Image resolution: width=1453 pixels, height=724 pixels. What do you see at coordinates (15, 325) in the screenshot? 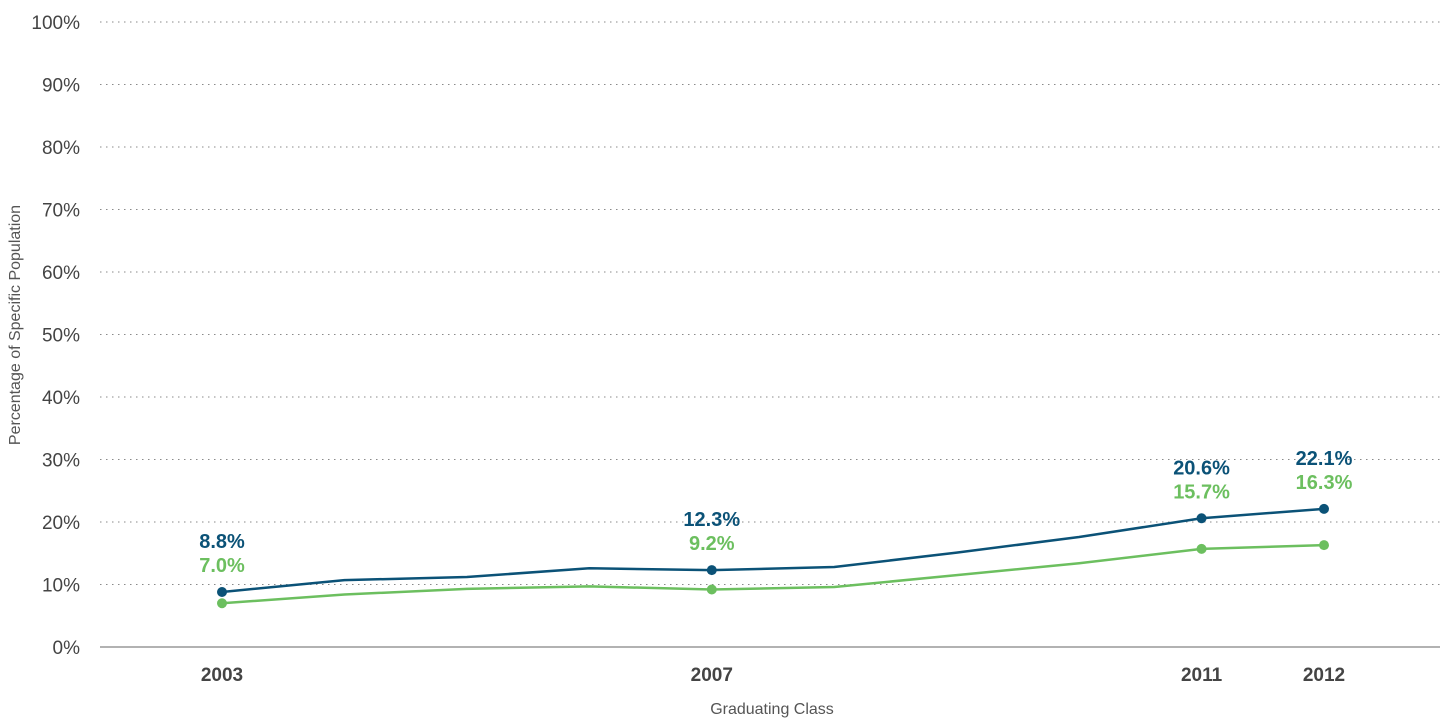
I see `y-axis-title: Percentage of Specific Population` at bounding box center [15, 325].